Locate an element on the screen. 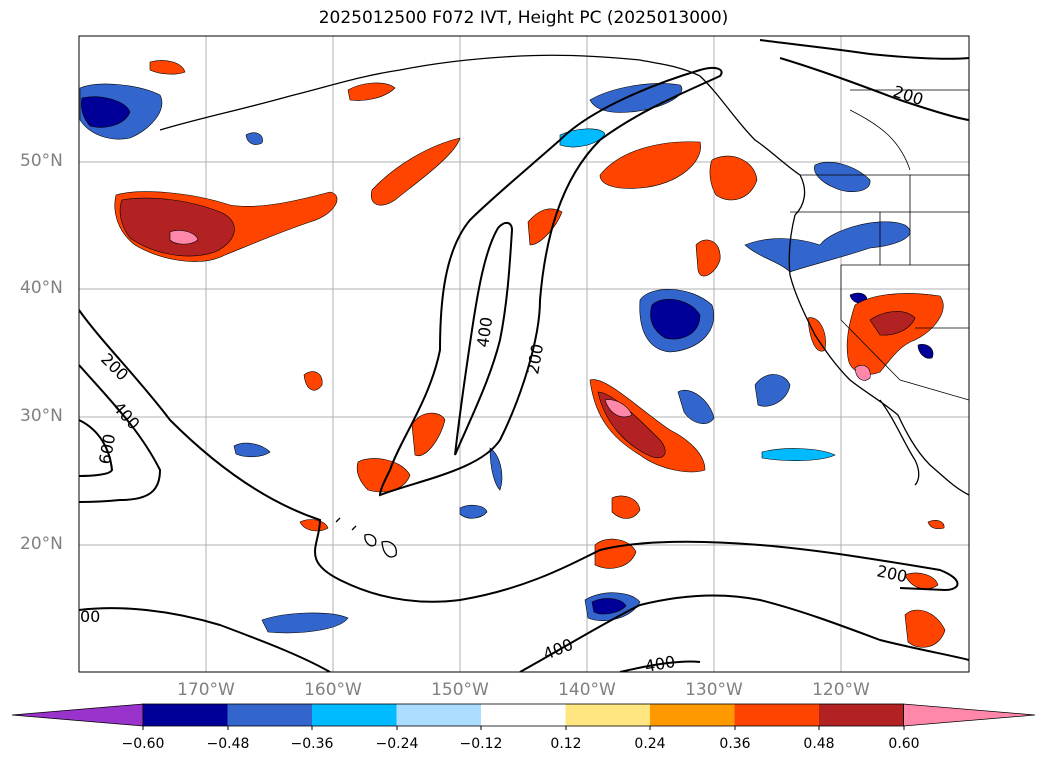 The width and height of the screenshot is (1047, 765). contour-400-west is located at coordinates (120, 433).